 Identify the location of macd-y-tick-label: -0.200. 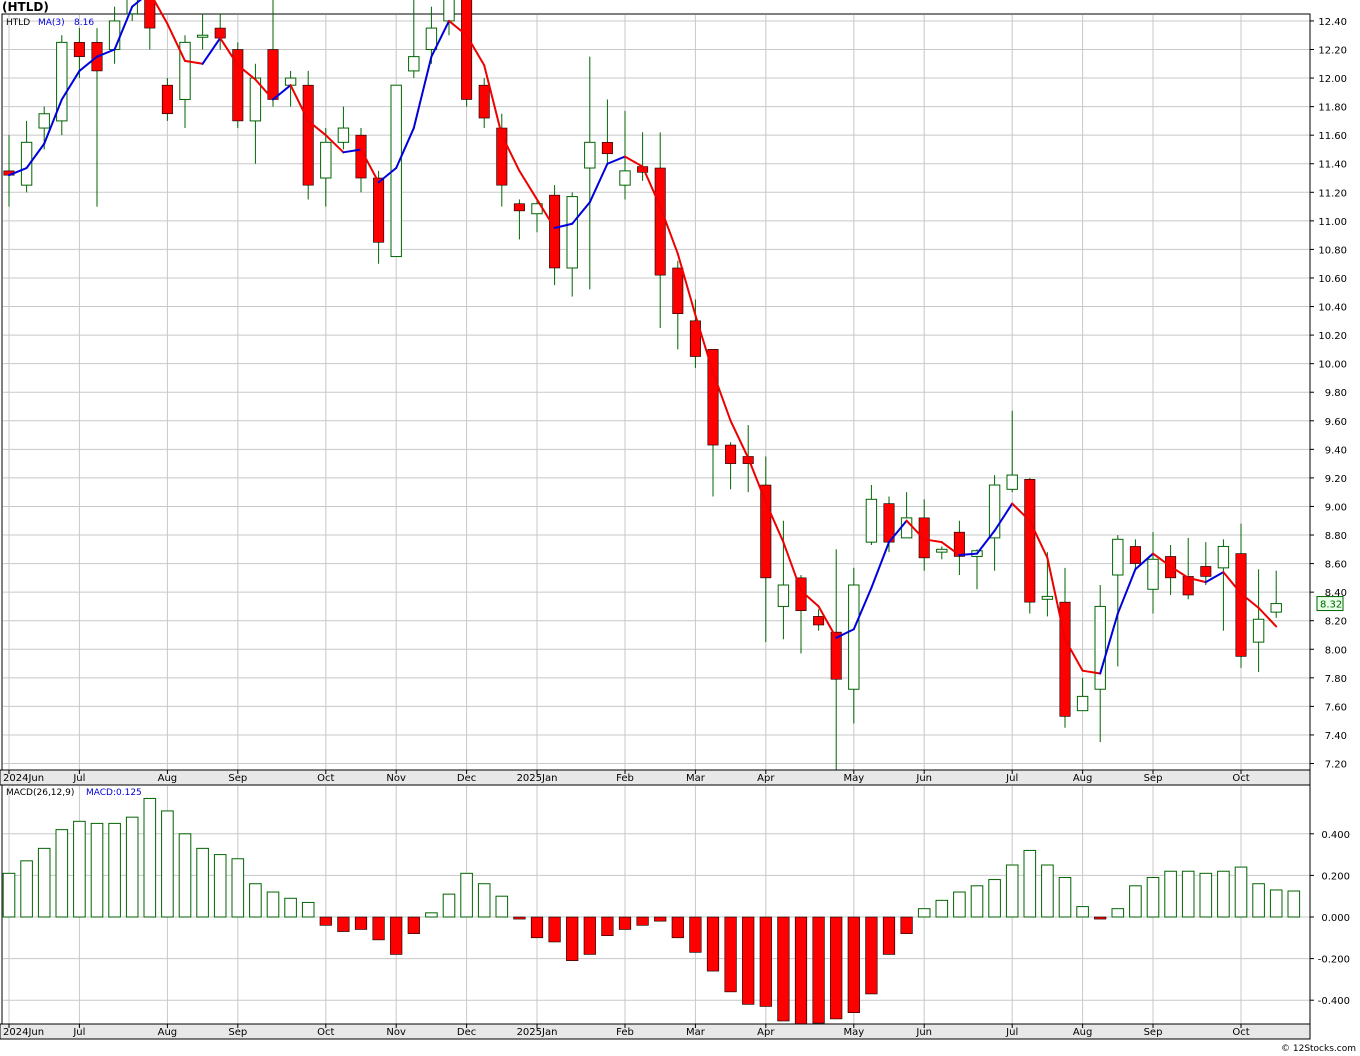
(1334, 960).